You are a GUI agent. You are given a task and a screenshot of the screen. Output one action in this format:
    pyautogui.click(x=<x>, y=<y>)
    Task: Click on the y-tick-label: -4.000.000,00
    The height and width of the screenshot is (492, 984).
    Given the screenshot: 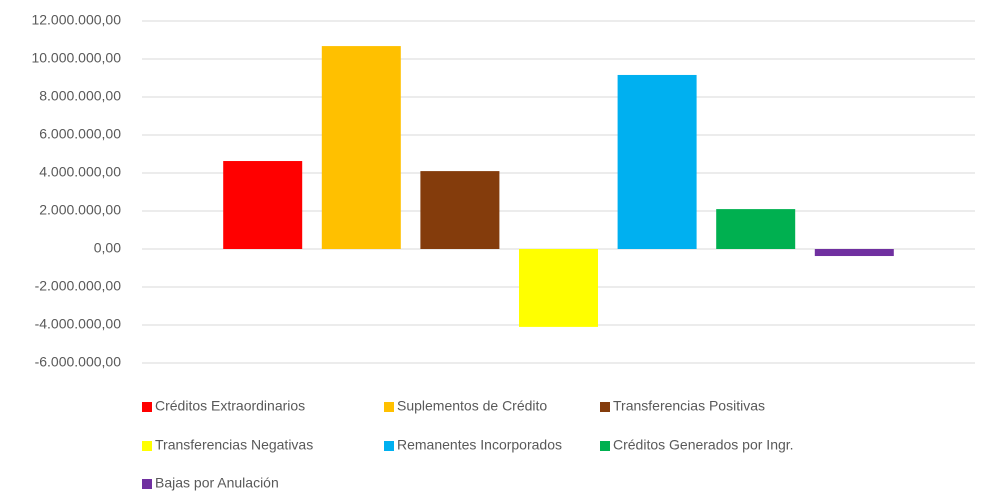 What is the action you would take?
    pyautogui.click(x=78, y=324)
    